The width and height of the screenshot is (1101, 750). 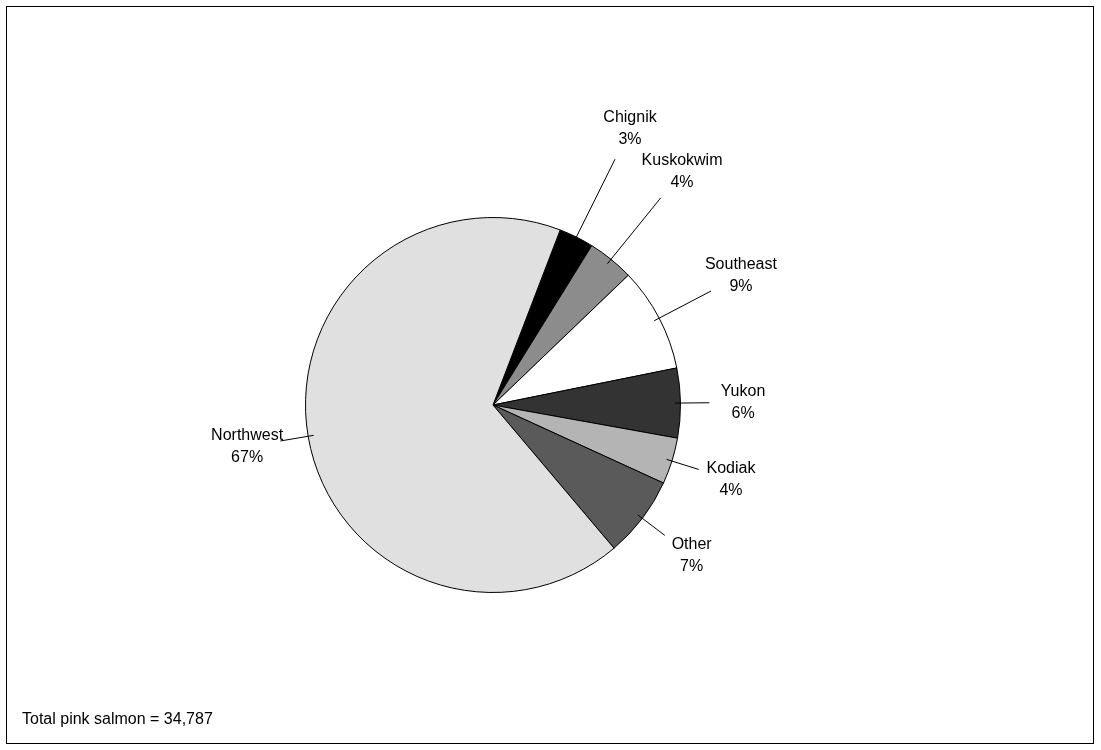 What do you see at coordinates (743, 412) in the screenshot?
I see `data-label: 6%` at bounding box center [743, 412].